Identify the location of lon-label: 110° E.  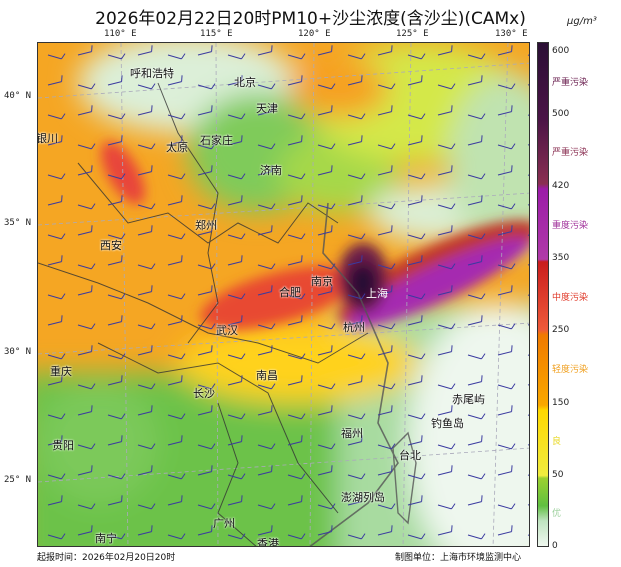
(120, 34).